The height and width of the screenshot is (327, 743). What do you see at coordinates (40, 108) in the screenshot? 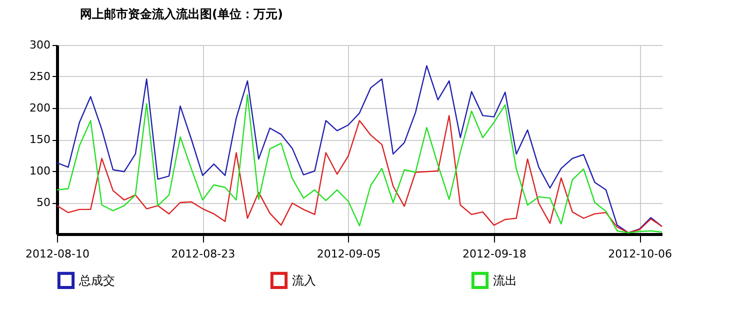
I see `y-tick-label: 200` at bounding box center [40, 108].